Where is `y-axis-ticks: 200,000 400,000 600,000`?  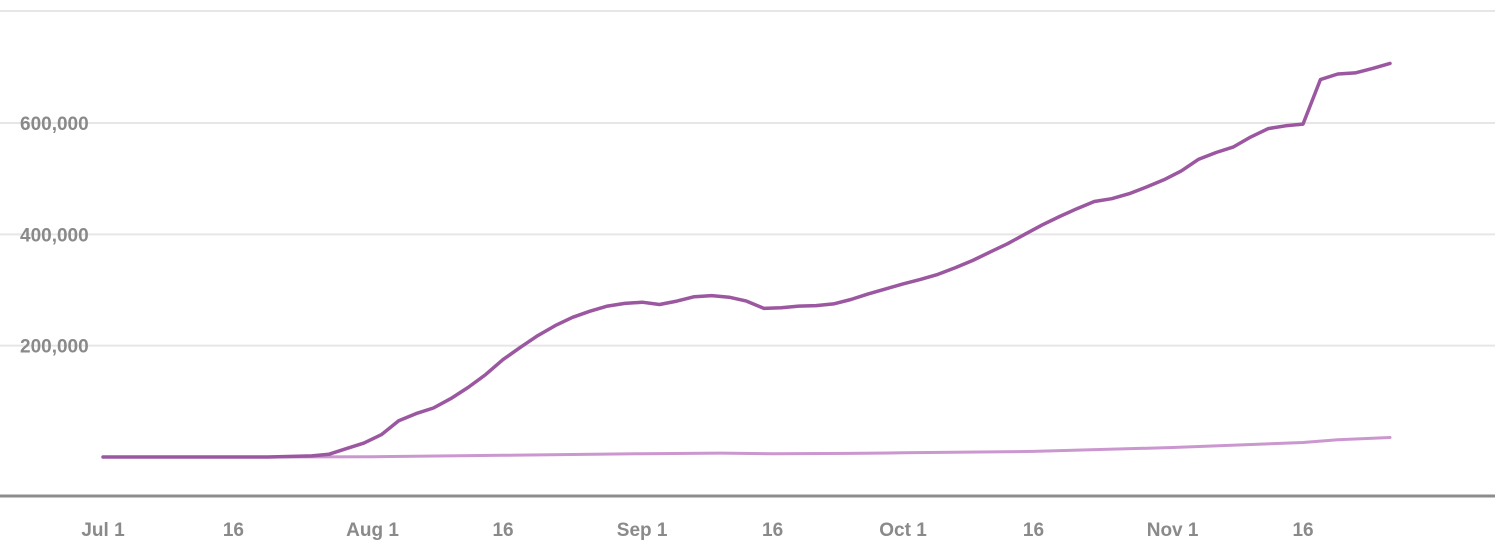
y-axis-ticks: 200,000 400,000 600,000 is located at coordinates (54, 236).